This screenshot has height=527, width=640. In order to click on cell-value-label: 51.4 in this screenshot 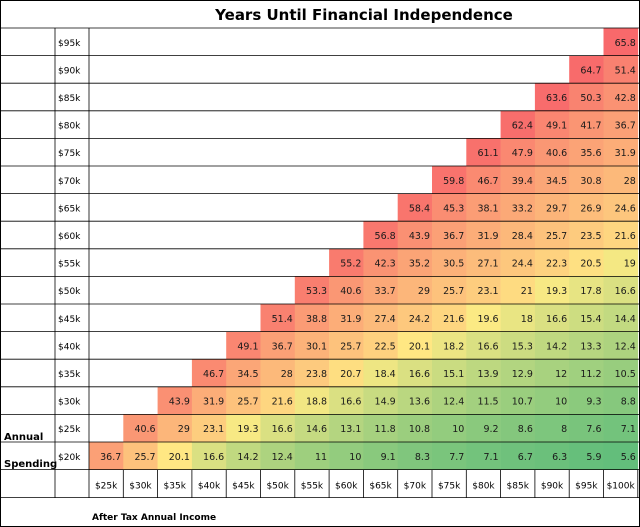, I will do `click(625, 70)`.